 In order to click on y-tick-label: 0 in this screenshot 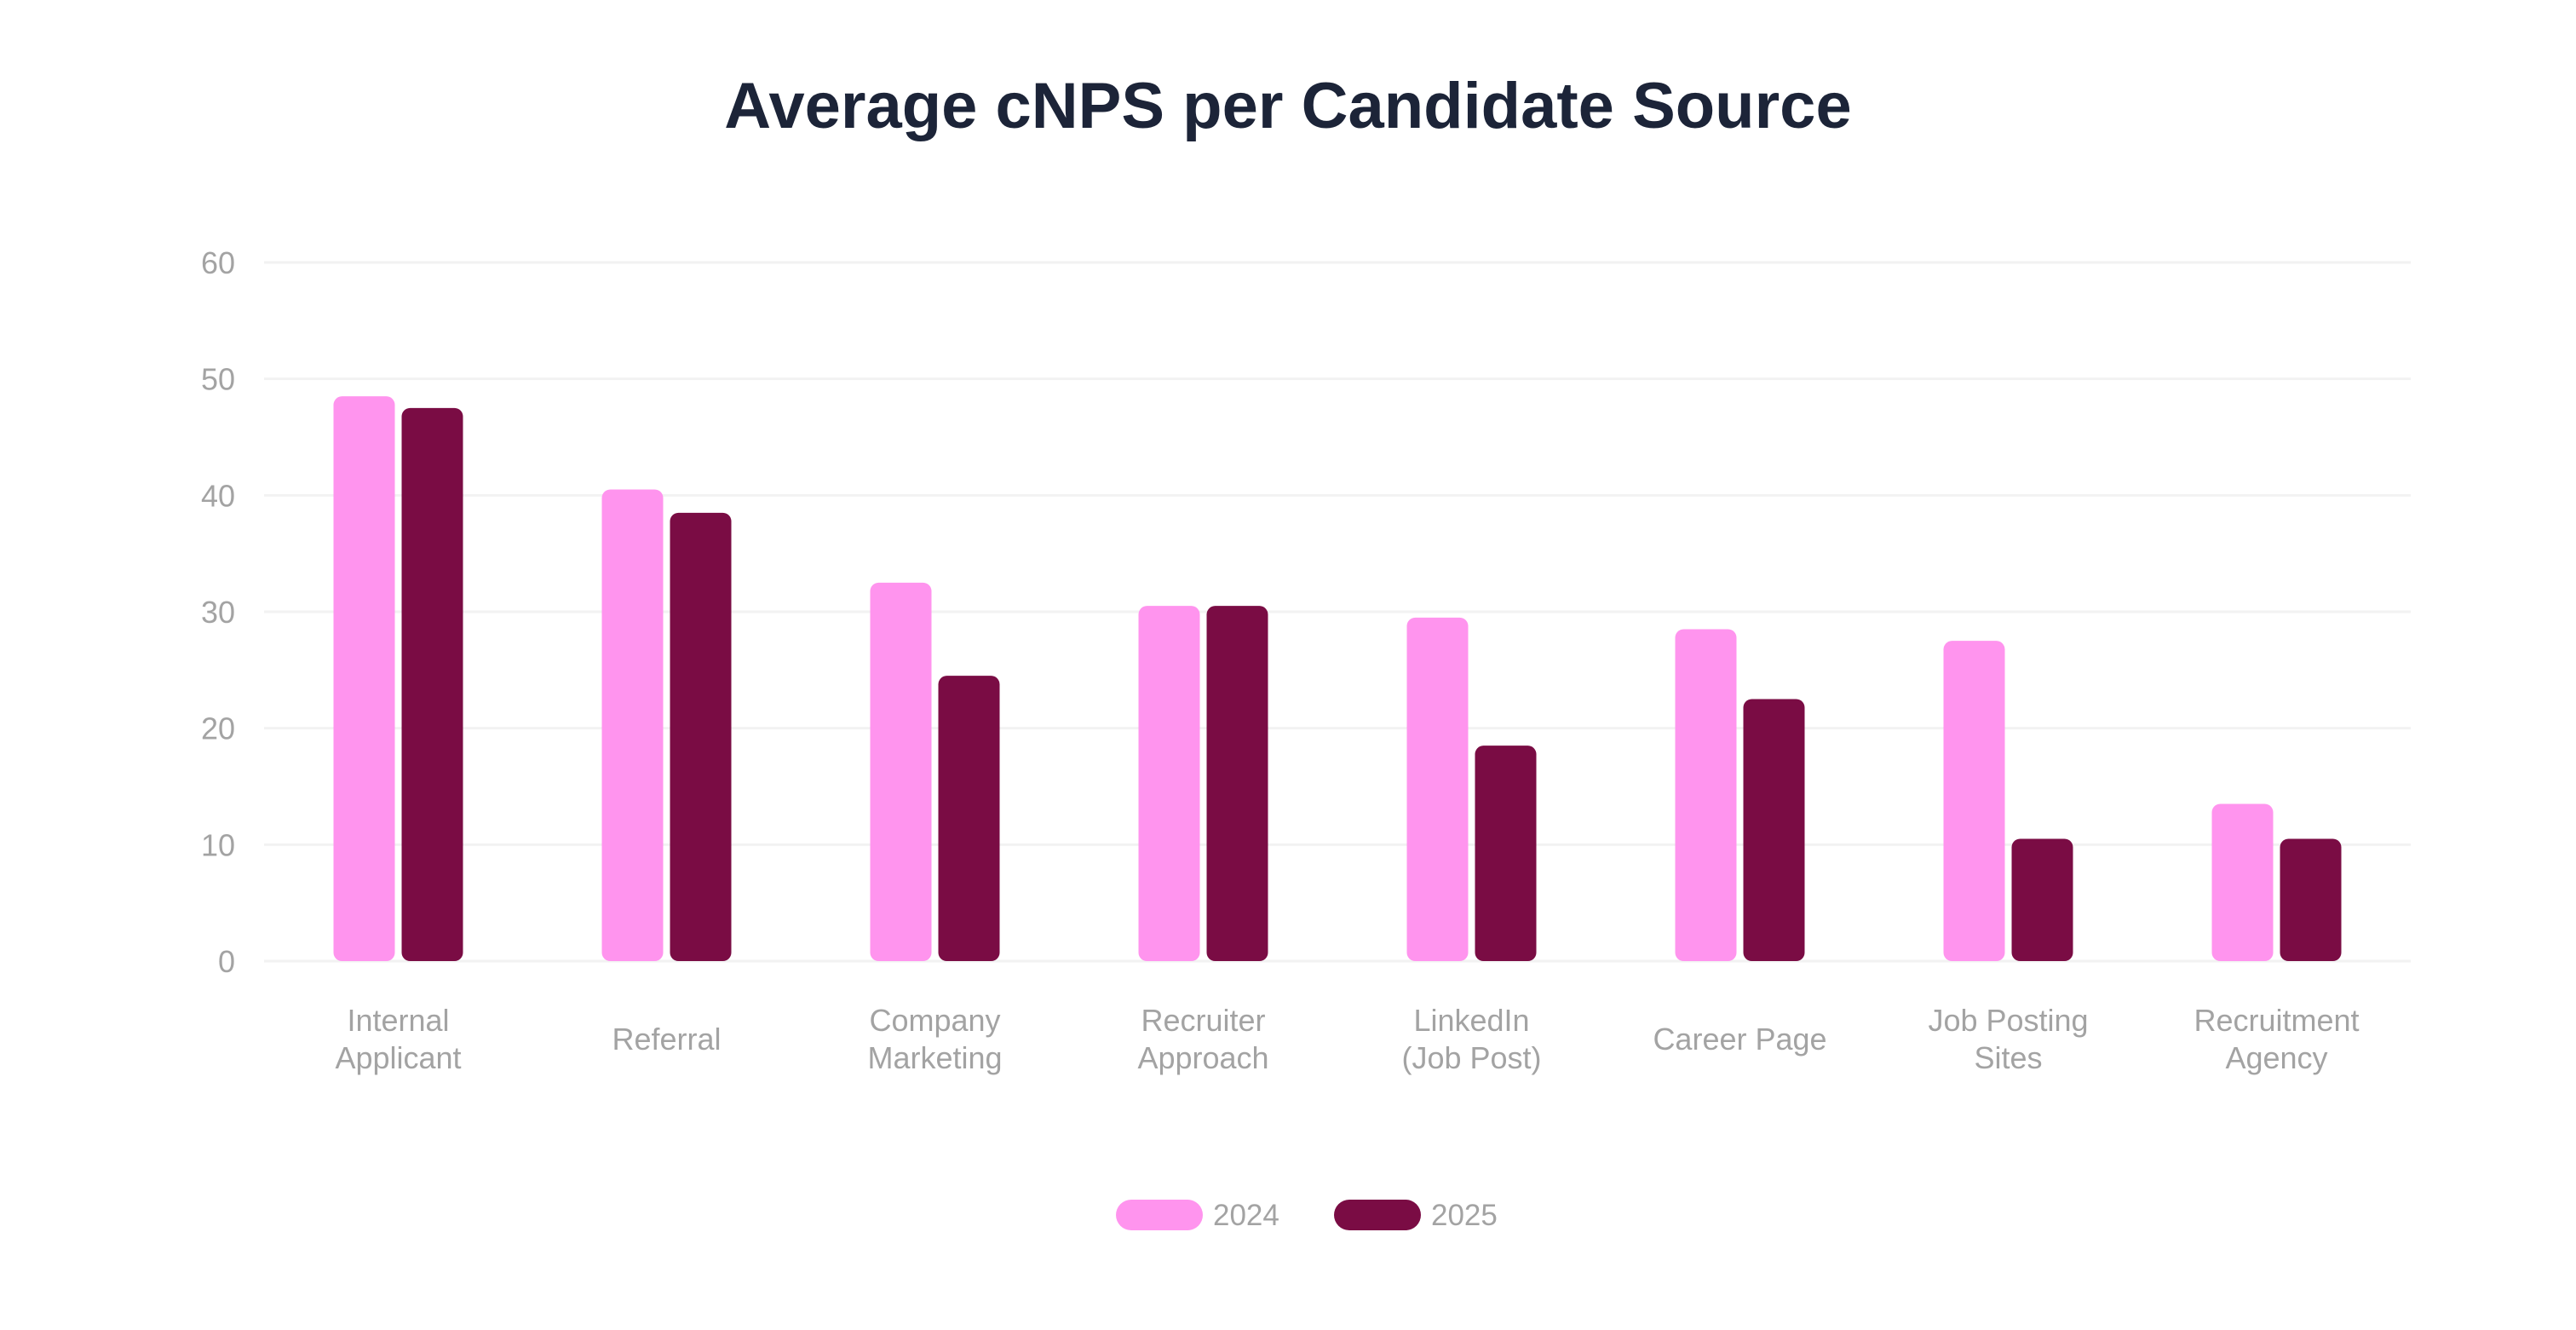, I will do `click(227, 961)`.